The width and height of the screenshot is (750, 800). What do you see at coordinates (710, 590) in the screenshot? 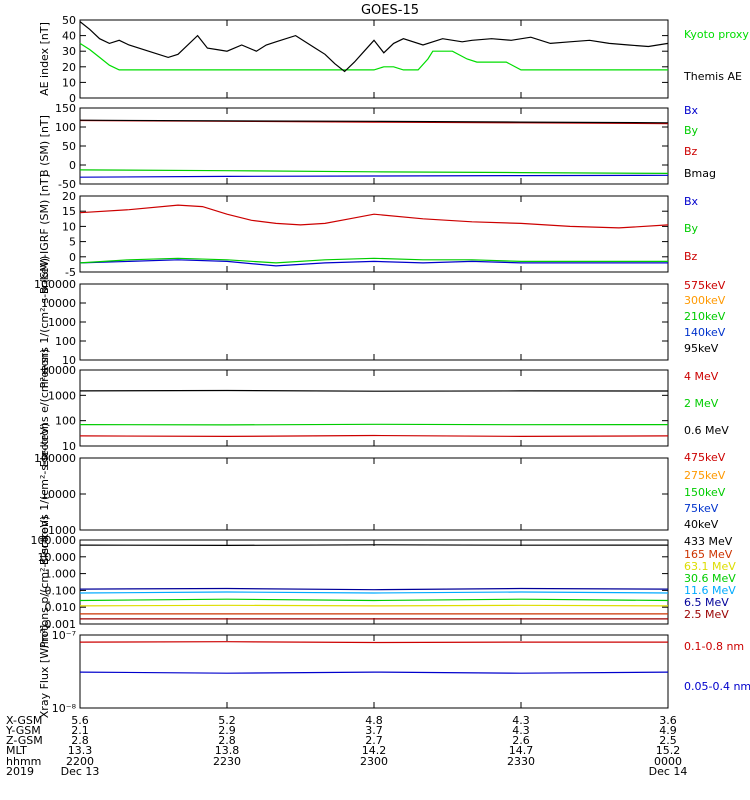
I see `legend-entry: 11.6 MeV` at bounding box center [710, 590].